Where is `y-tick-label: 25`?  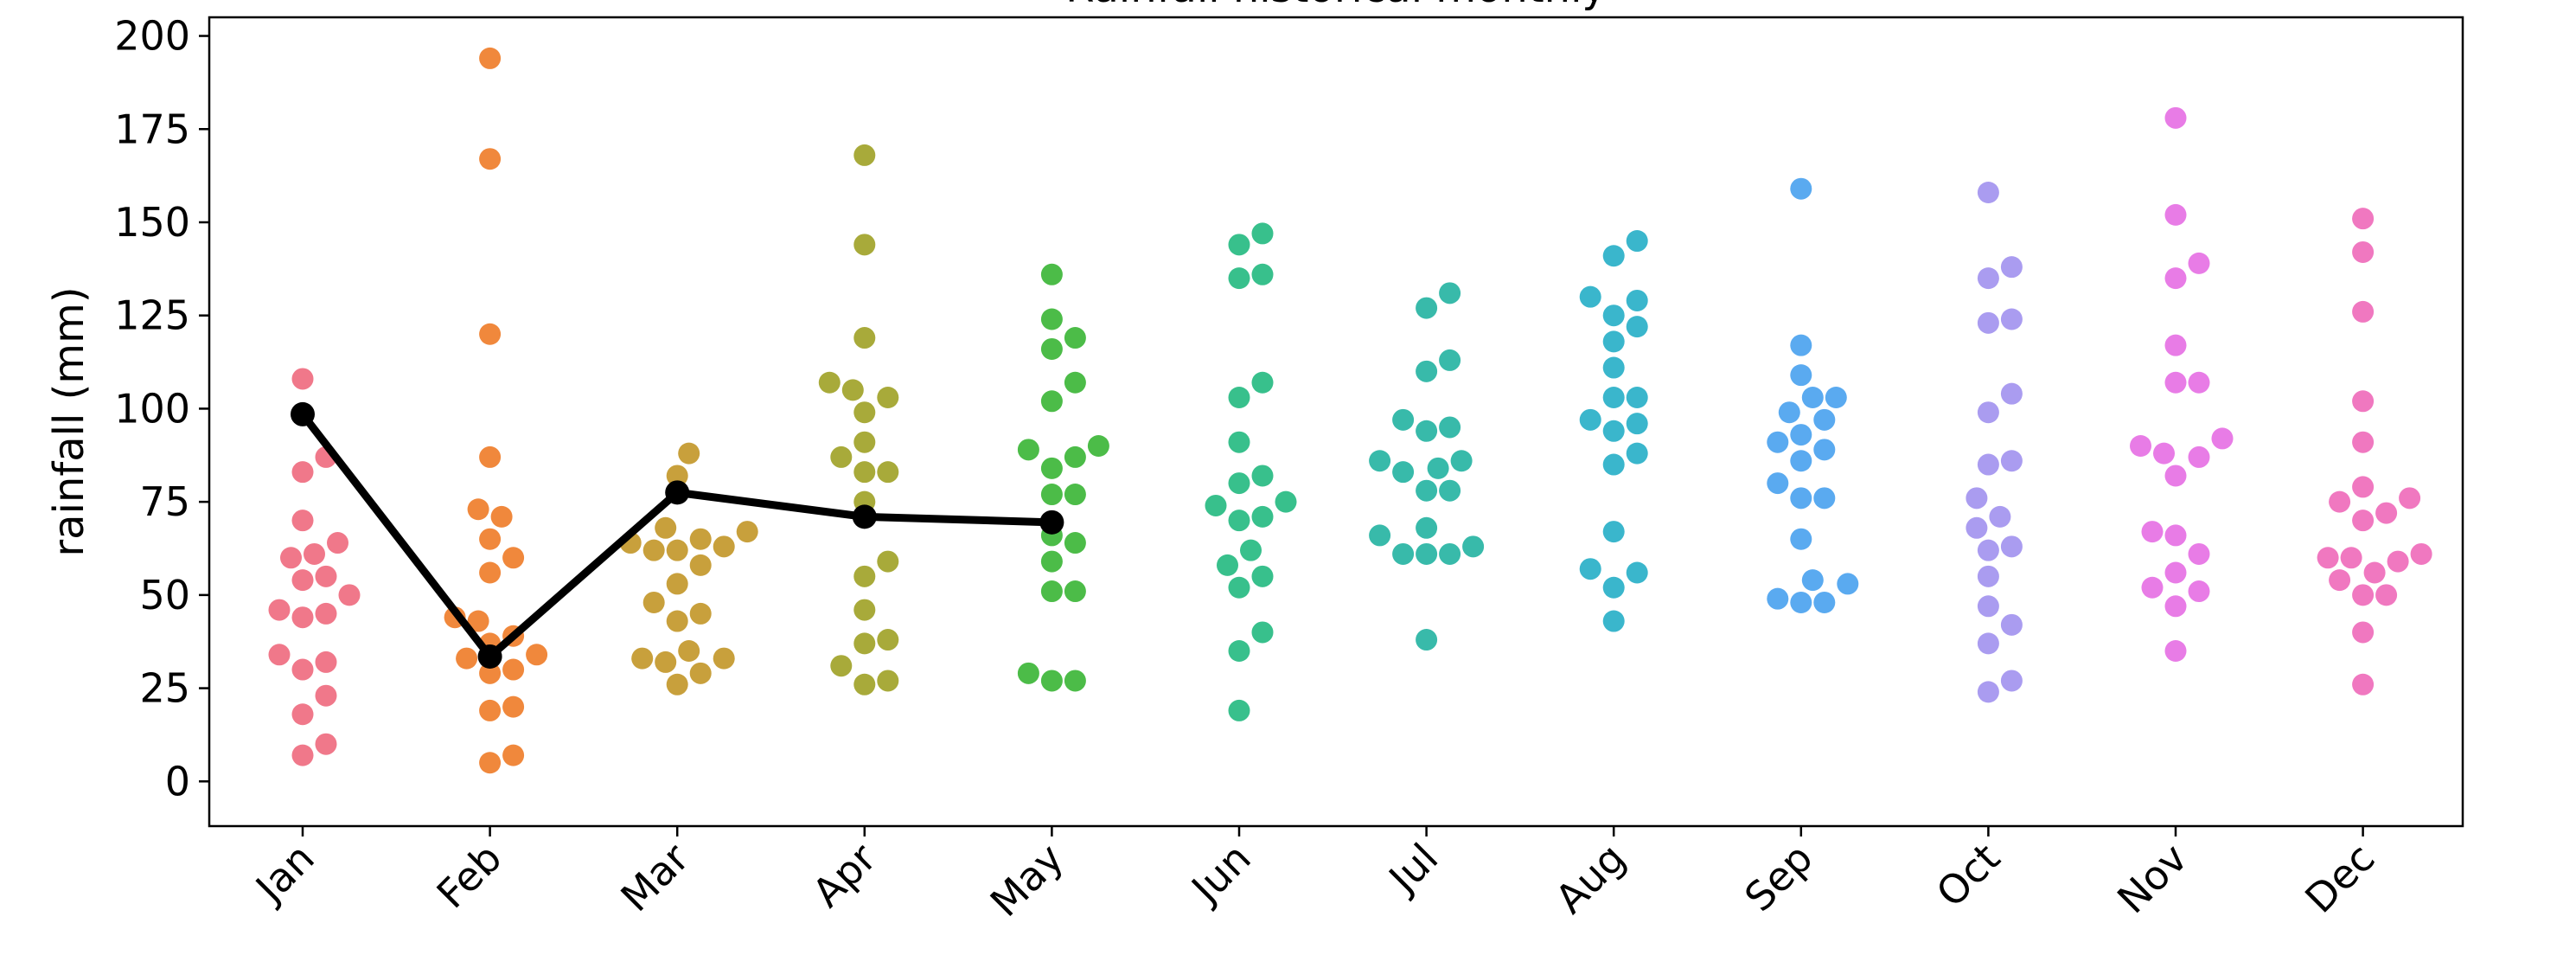 y-tick-label: 25 is located at coordinates (164, 688).